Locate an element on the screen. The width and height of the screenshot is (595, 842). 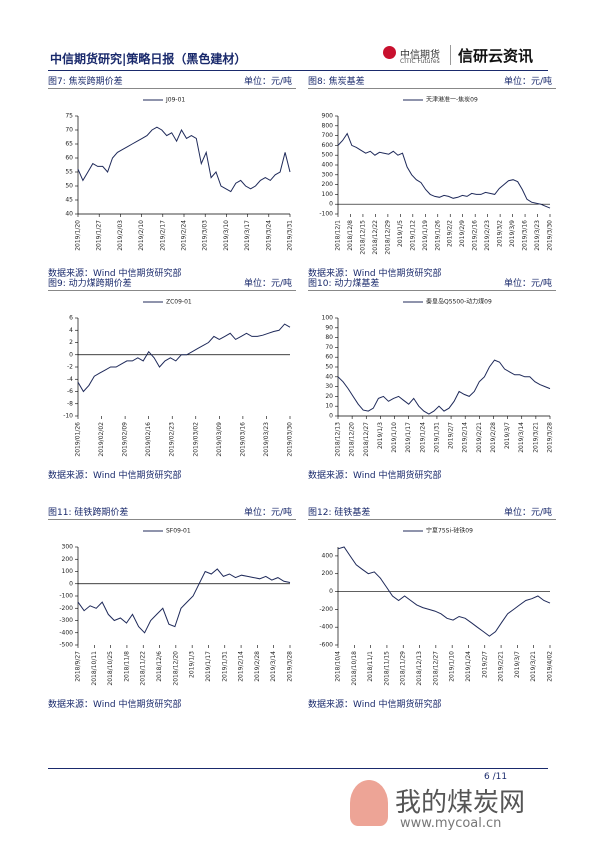
x-tick-label: 2019/2/23 is located at coordinates (487, 235).